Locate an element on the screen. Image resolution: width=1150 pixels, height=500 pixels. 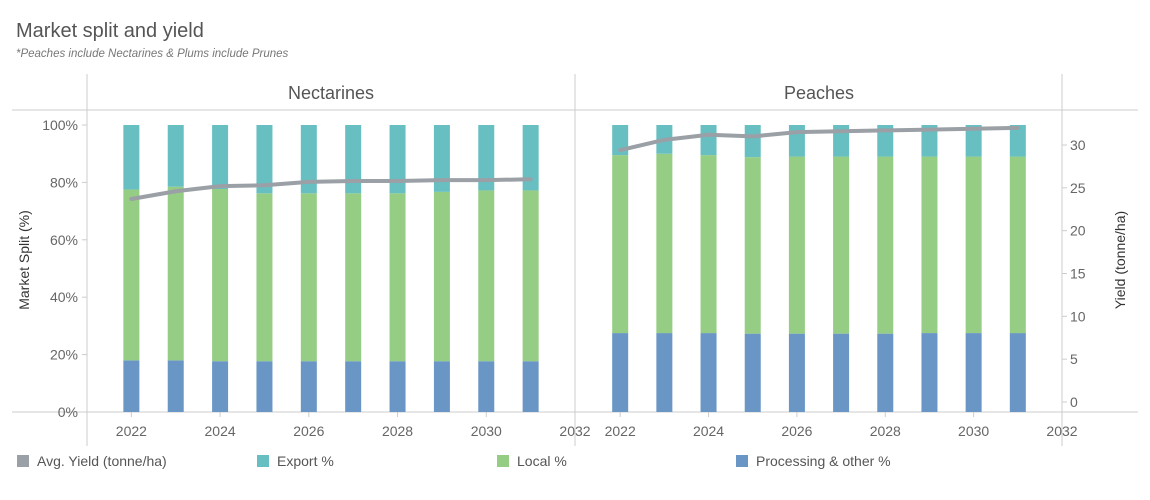
panel-title: Peaches is located at coordinates (819, 93).